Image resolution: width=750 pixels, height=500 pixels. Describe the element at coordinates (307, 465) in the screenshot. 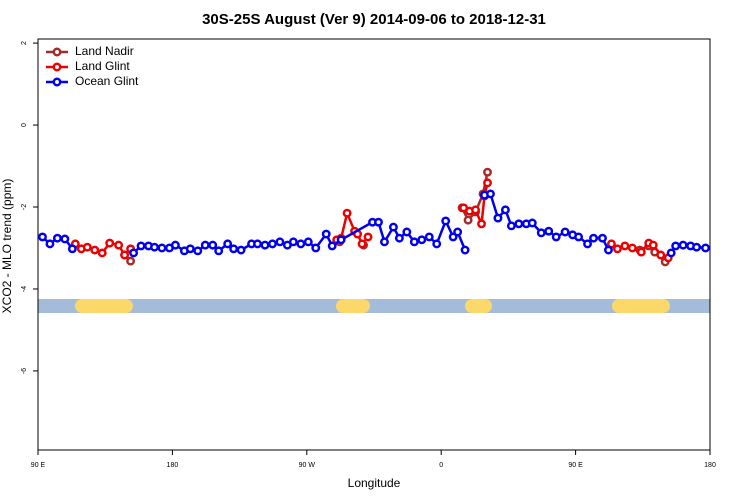

I see `x-tick-label: 90 W` at that location.